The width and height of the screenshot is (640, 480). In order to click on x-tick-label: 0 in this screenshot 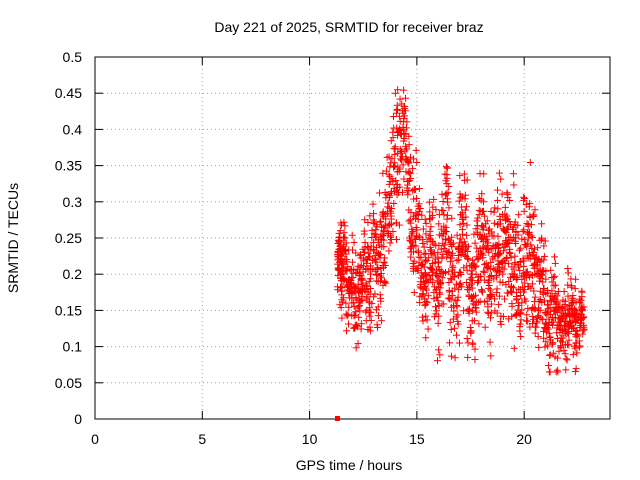, I will do `click(95, 439)`.